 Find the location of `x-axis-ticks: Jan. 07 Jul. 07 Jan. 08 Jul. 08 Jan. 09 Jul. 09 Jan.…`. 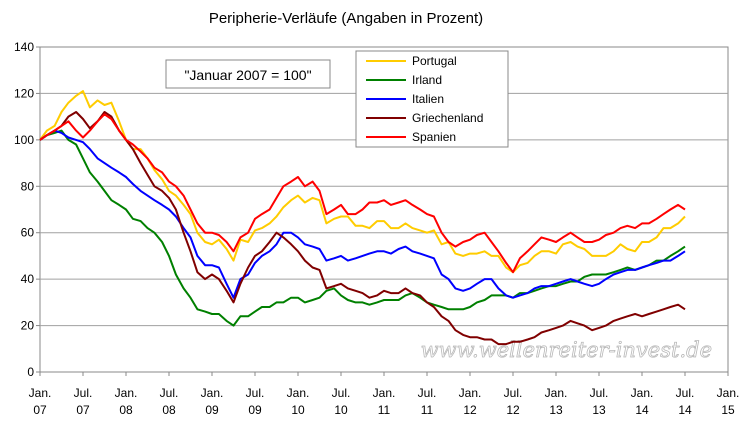

x-axis-ticks: Jan. 07 Jul. 07 Jan. 08 Jul. 08 Jan. 09 Jul. 09 Jan.… is located at coordinates (384, 394).